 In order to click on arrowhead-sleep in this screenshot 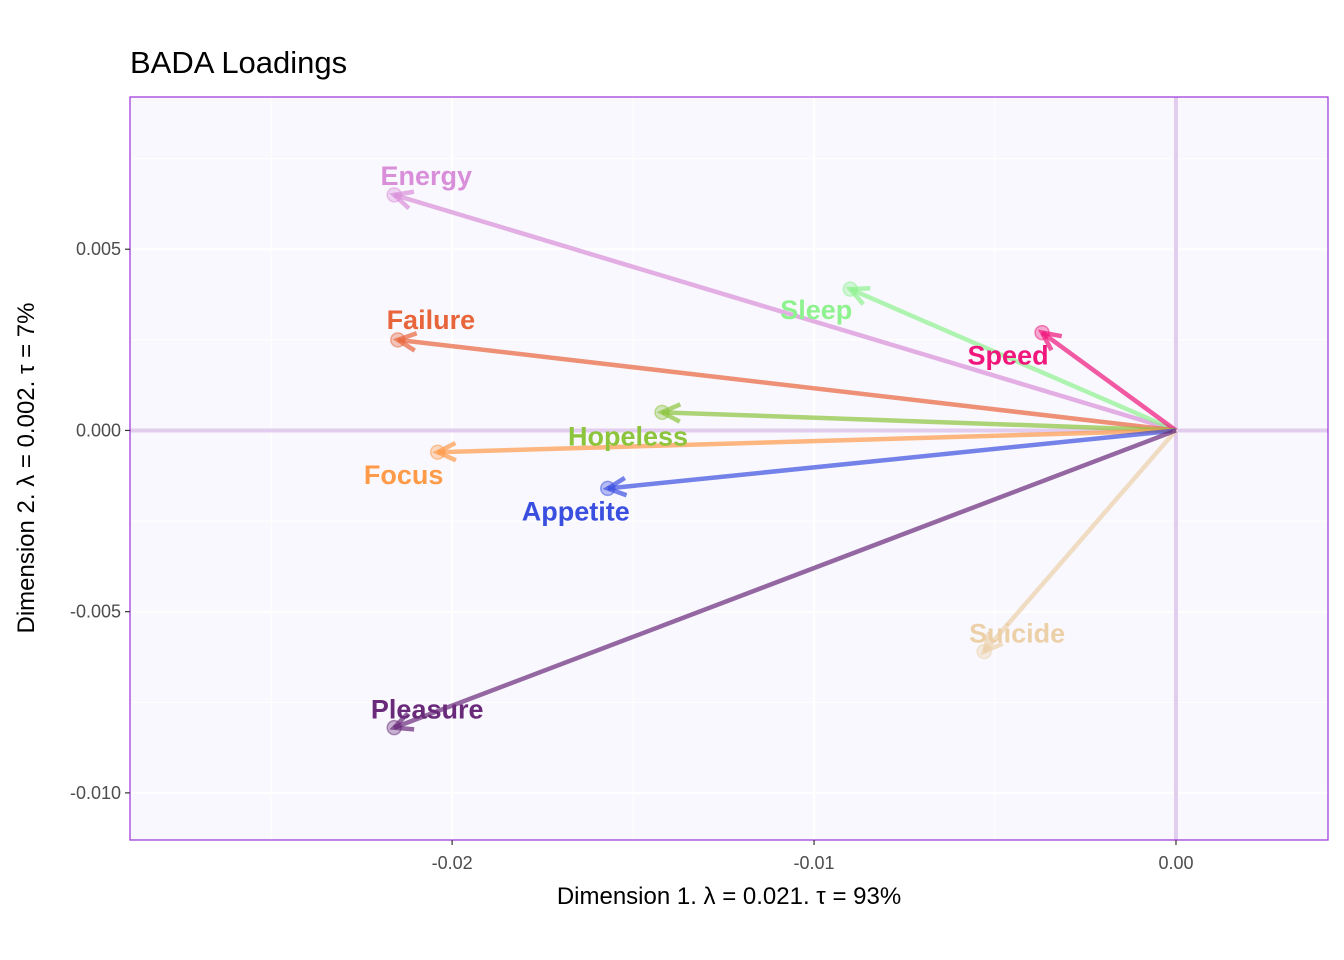, I will do `click(858, 296)`.